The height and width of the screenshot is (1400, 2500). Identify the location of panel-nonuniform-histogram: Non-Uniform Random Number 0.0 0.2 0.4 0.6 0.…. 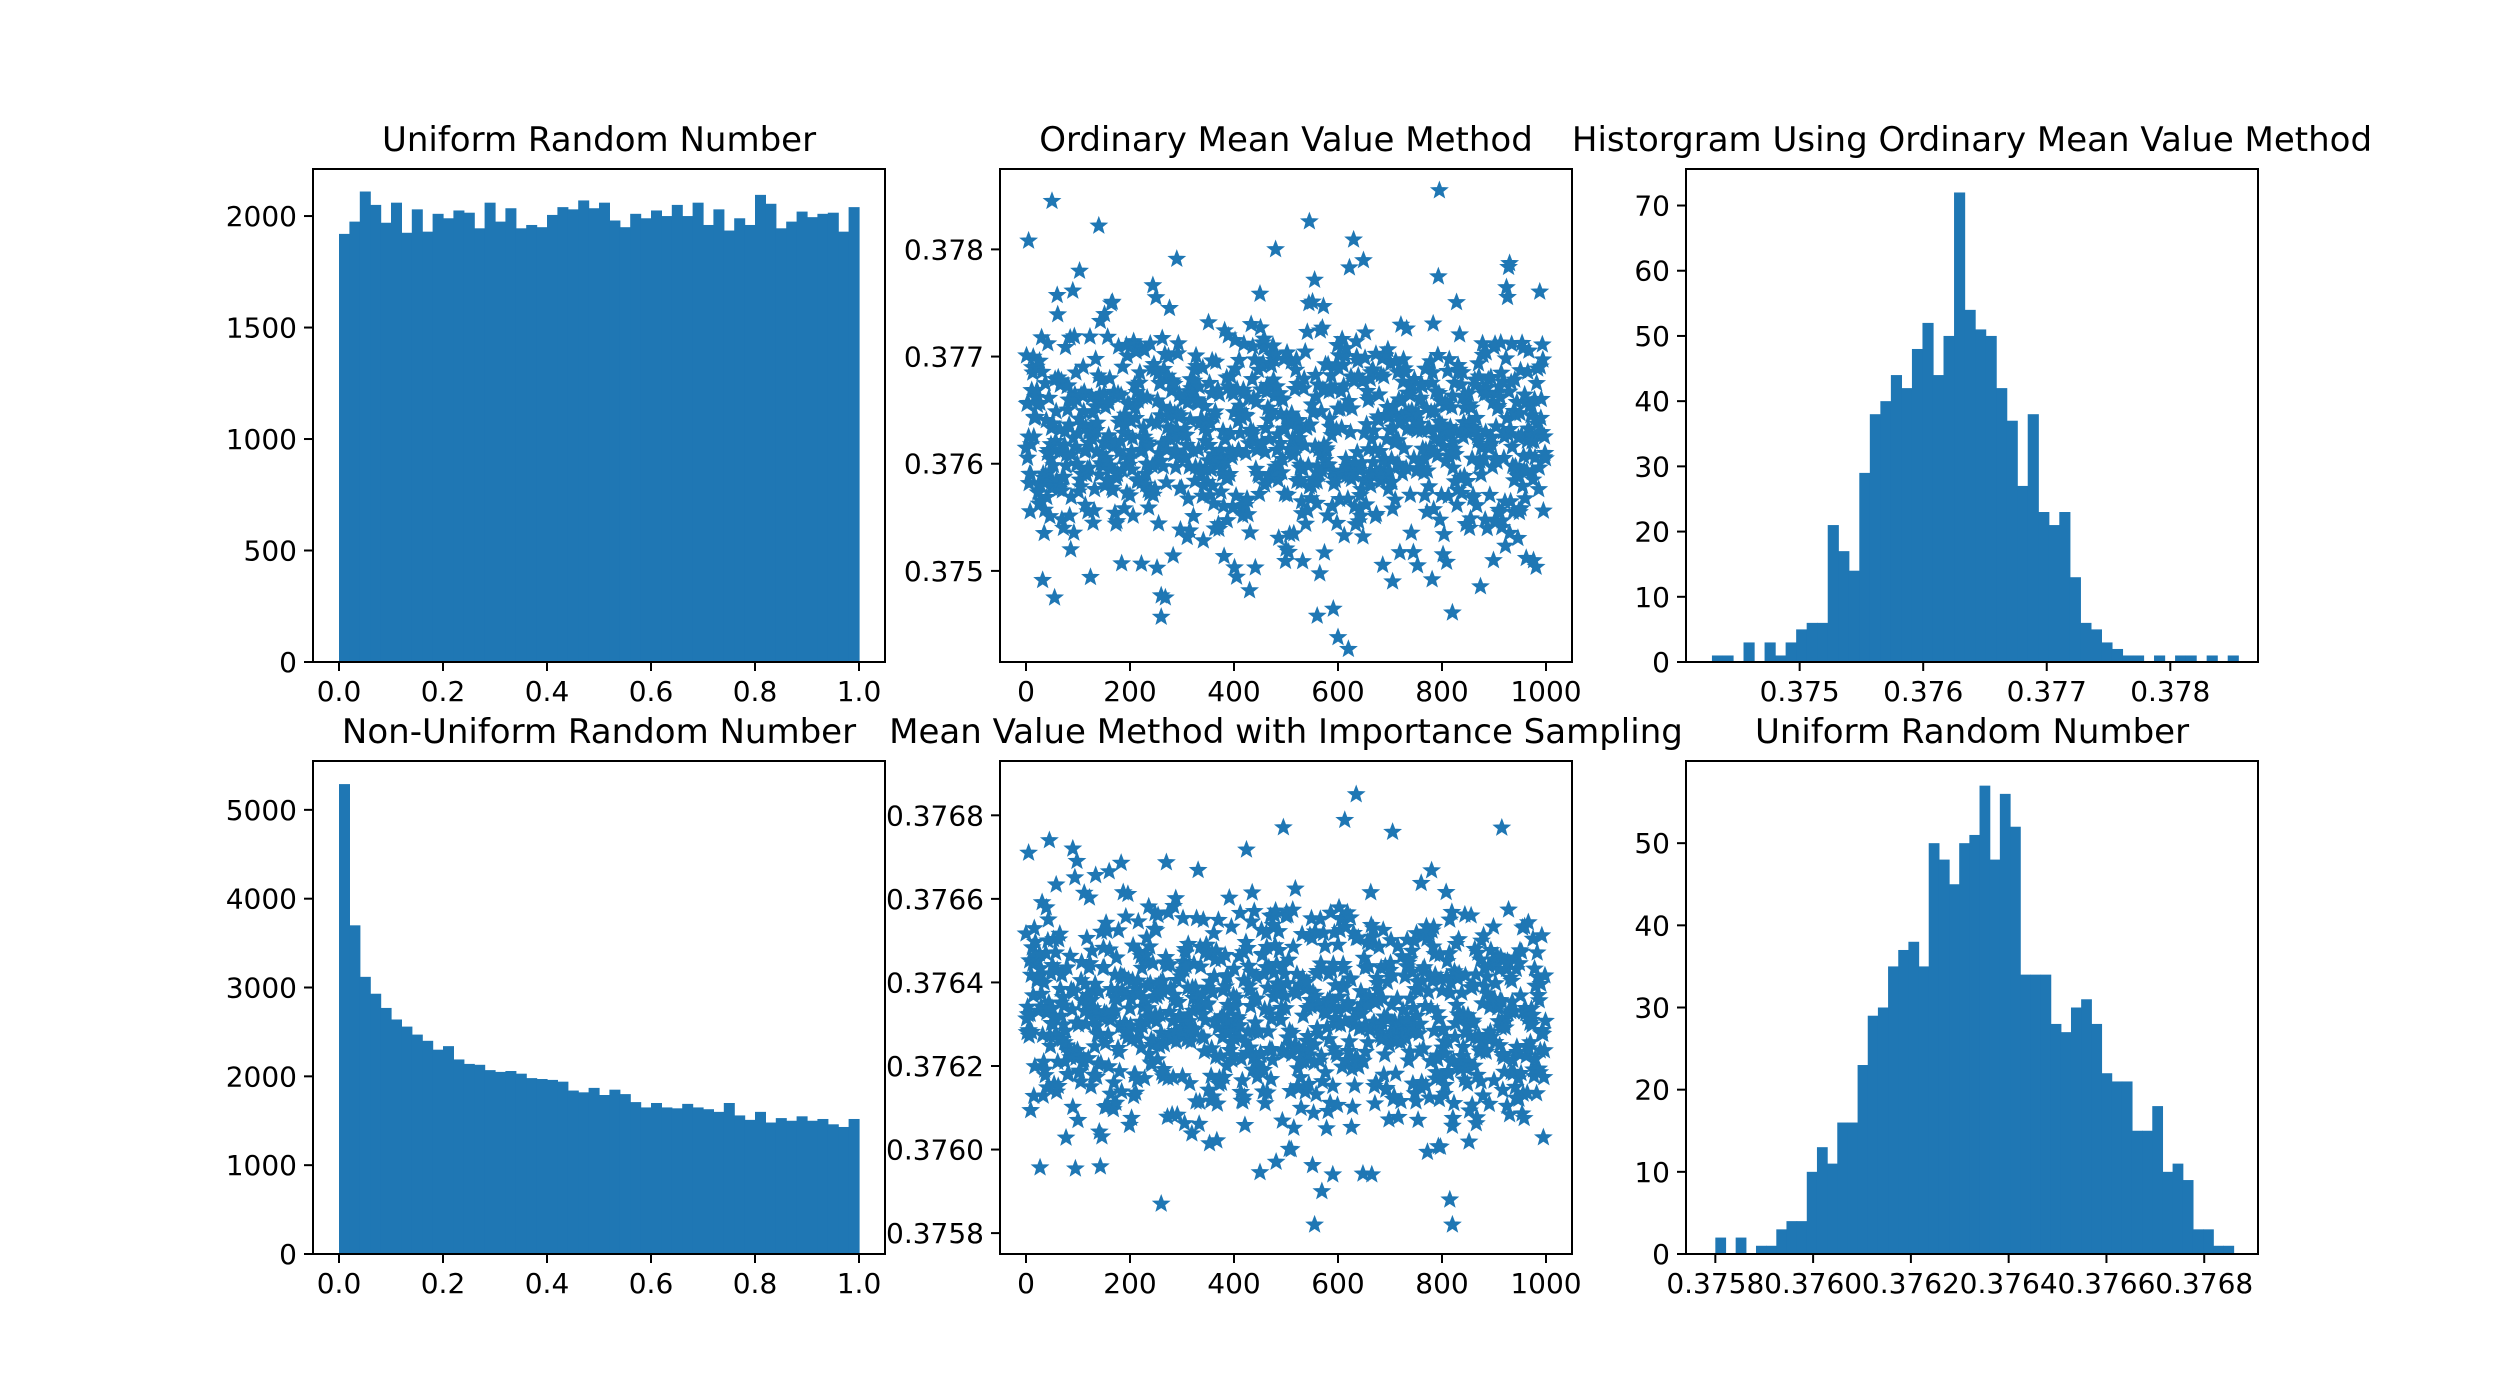
(556, 1006).